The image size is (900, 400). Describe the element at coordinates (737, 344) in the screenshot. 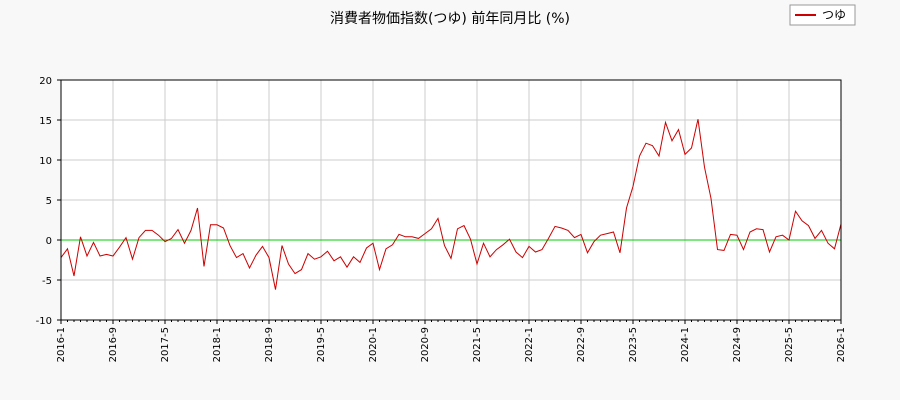

I see `x-tick-label: 2024-9` at that location.